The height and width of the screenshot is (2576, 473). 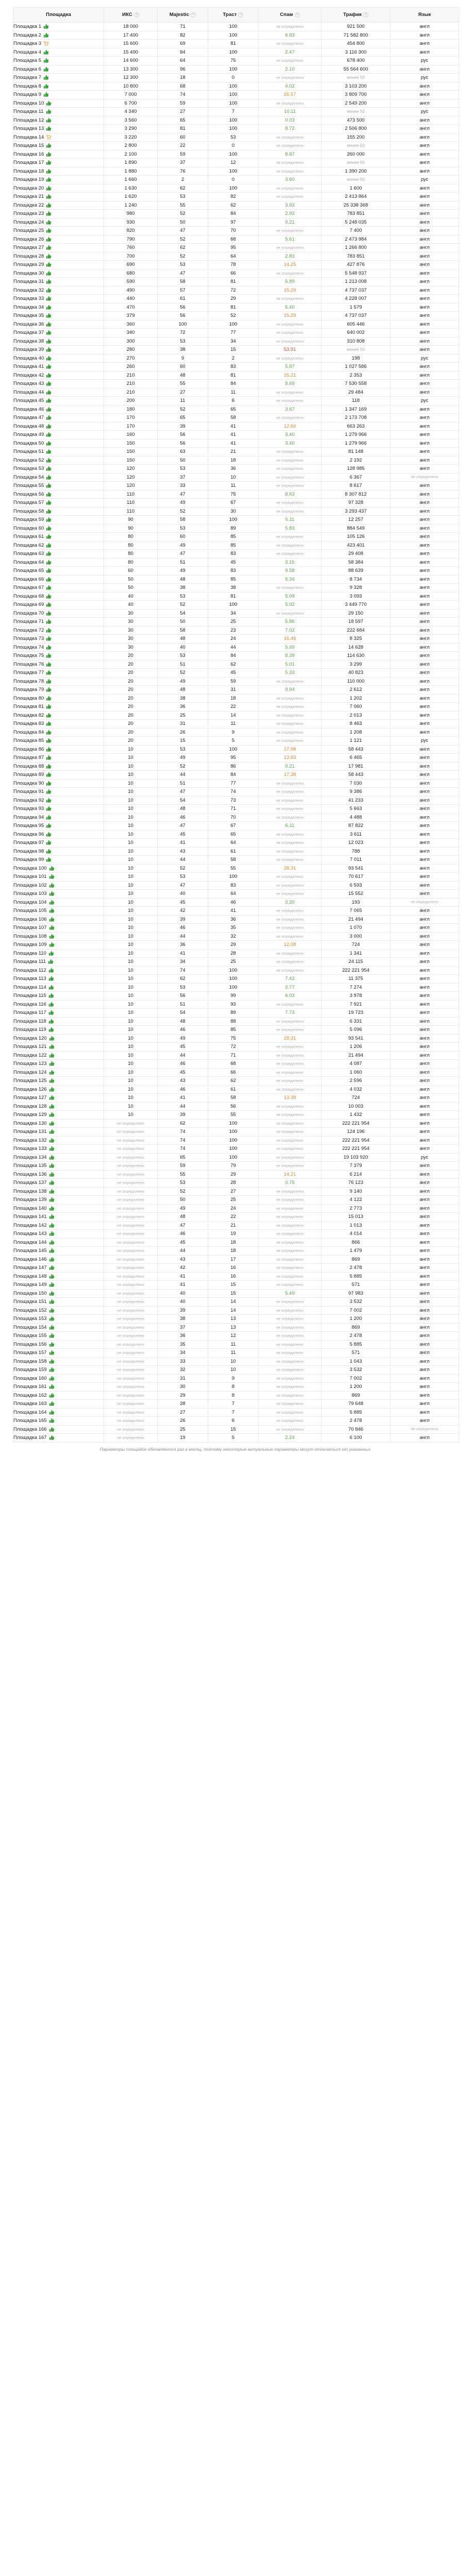 I want to click on table-row: Площадка 98 10 43 61 не определено 788 англ, so click(x=236, y=851).